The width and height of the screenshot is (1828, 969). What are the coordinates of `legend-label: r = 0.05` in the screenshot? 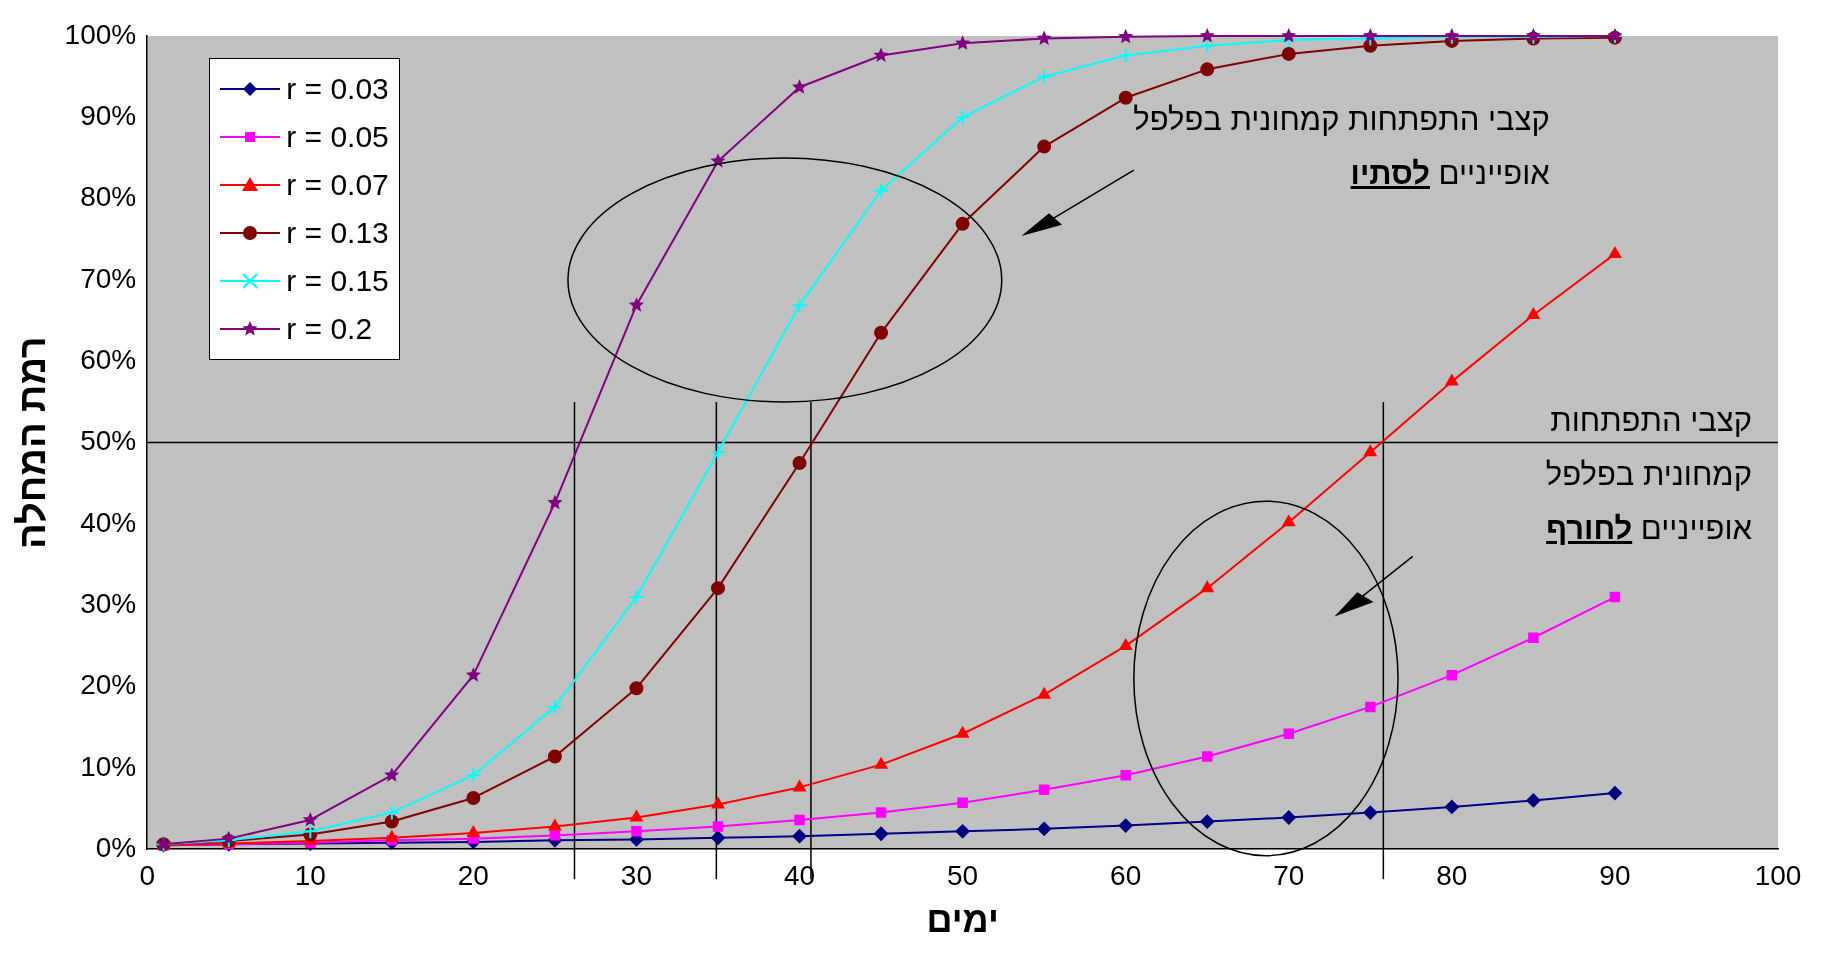 It's located at (337, 137).